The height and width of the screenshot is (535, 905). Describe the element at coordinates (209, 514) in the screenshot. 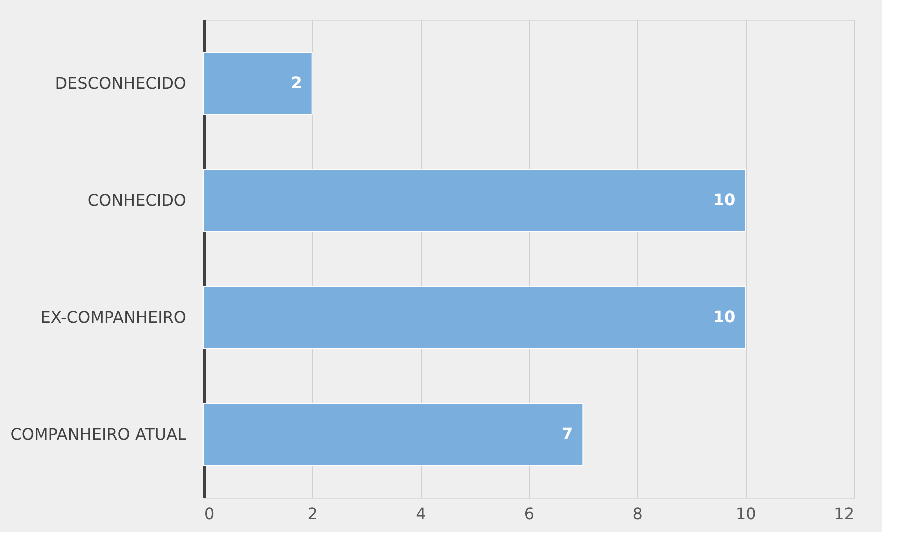

I see `x-tick-label: 0` at that location.